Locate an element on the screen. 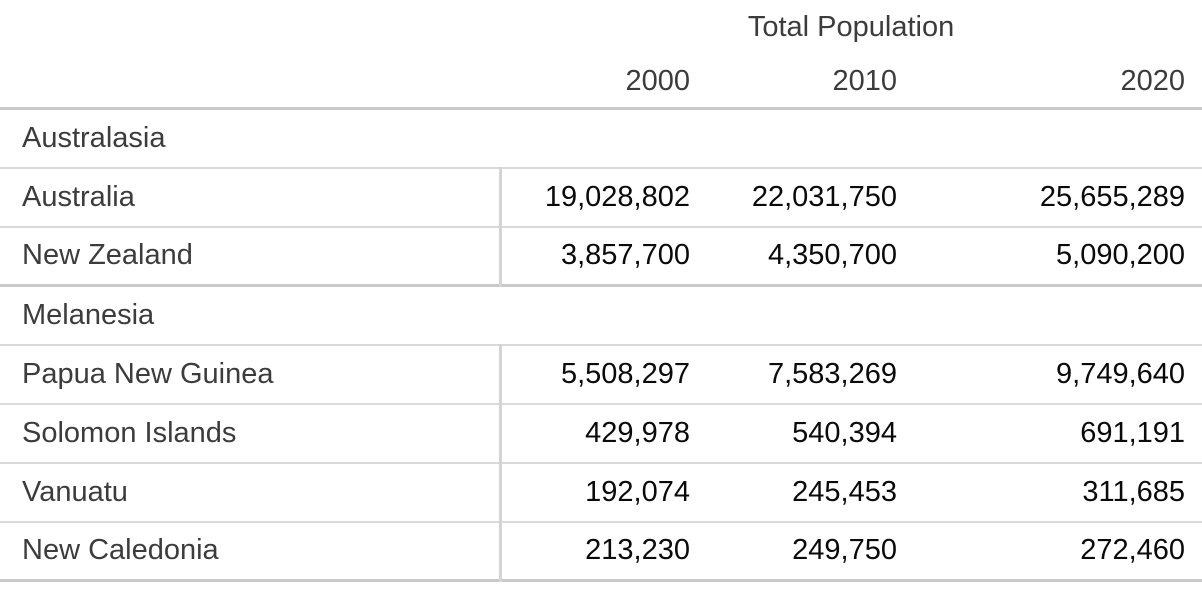 The height and width of the screenshot is (596, 1202). year-column-header-2000: 2000 is located at coordinates (657, 80).